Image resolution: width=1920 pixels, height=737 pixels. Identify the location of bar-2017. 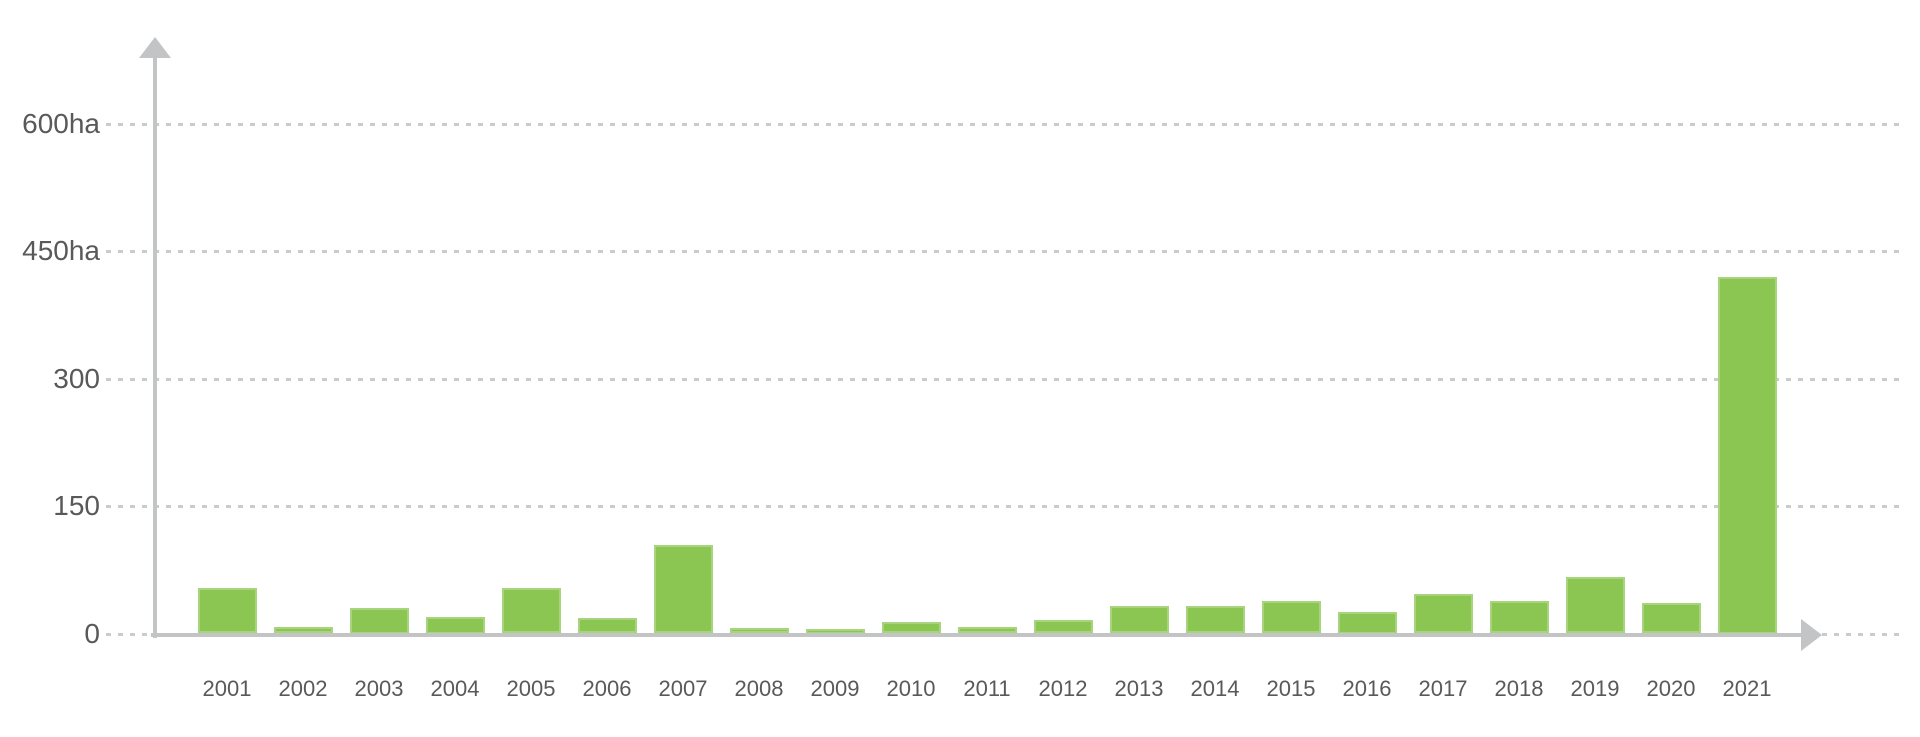
(1443, 613).